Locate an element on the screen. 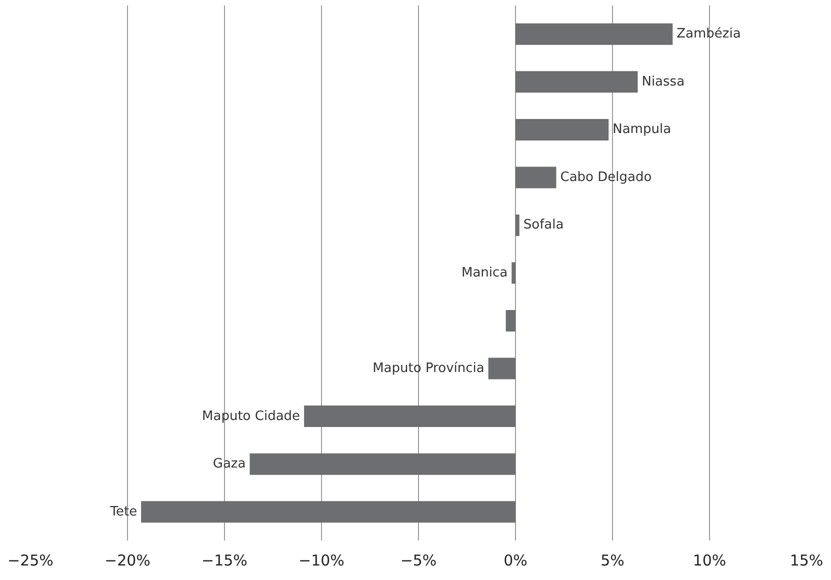 The height and width of the screenshot is (580, 831). y-tick-label: Tete is located at coordinates (123, 512).